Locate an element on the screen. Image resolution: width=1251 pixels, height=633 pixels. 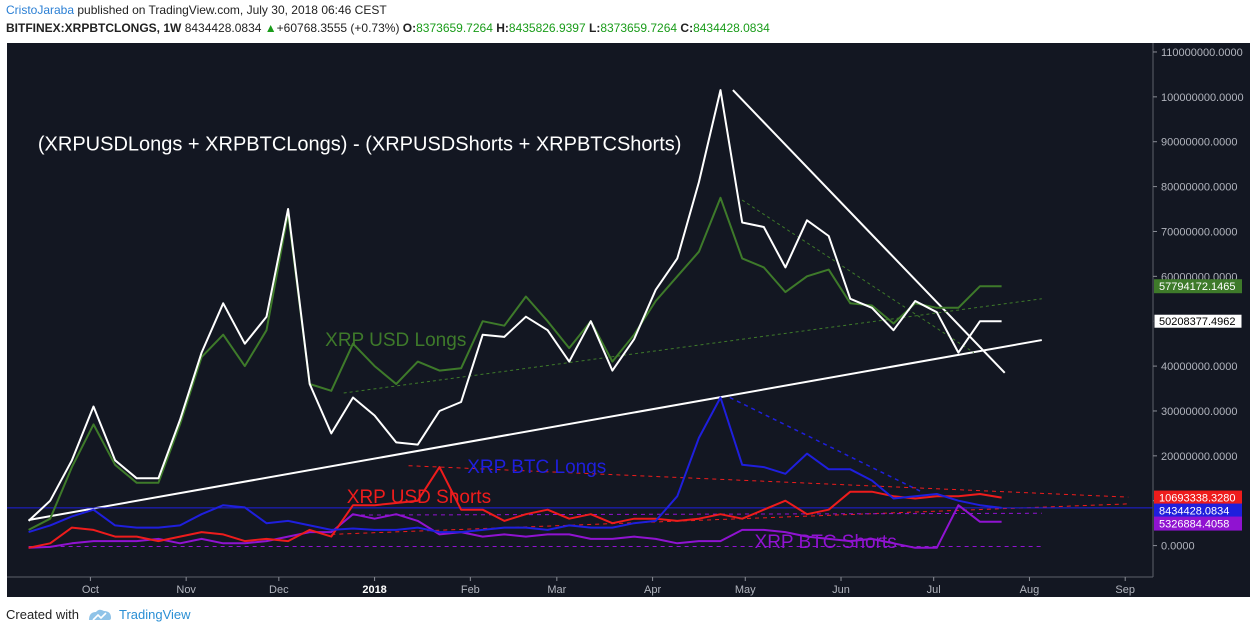
tradingview-logo-icon is located at coordinates (100, 615).